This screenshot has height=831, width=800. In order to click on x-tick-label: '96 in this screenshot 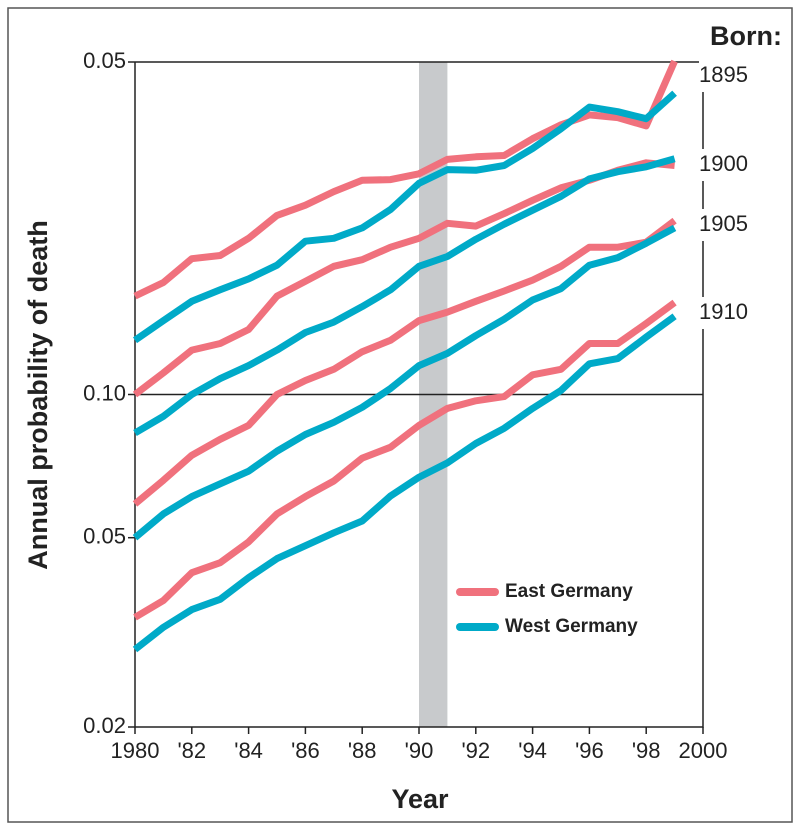, I will do `click(589, 750)`.